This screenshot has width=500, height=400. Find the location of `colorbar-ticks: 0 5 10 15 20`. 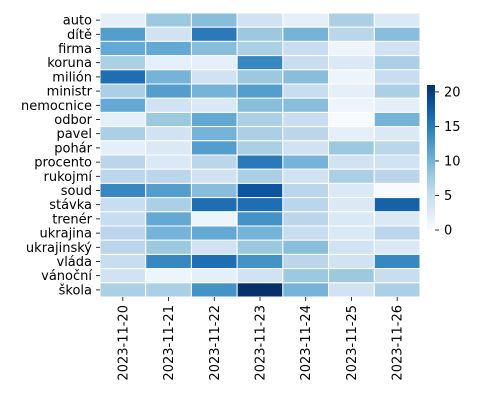

colorbar-ticks: 0 5 10 15 20 is located at coordinates (448, 162).